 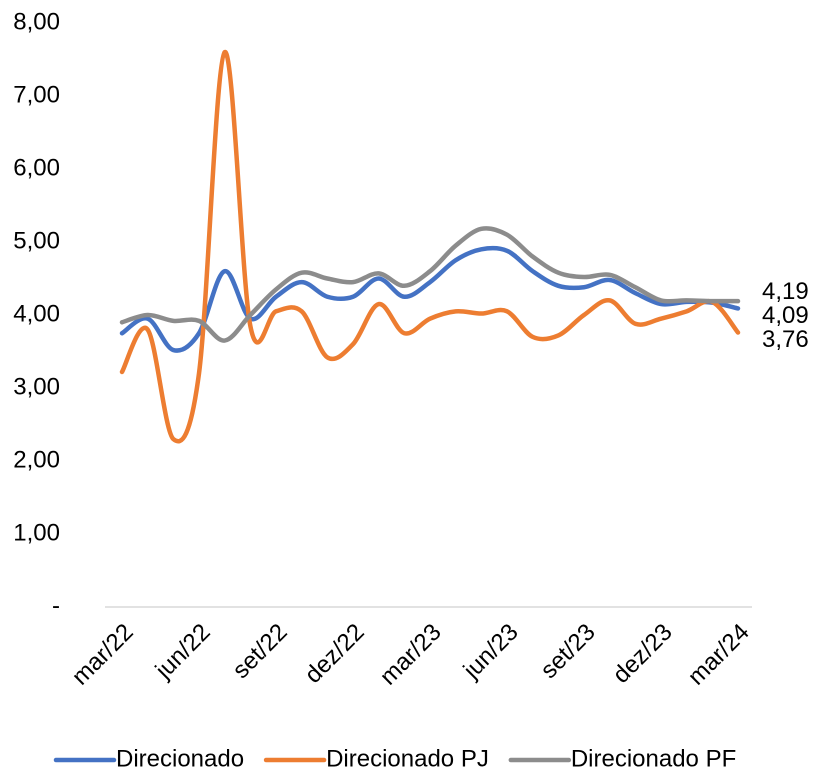 I want to click on legend-item: Direcionado PJ, so click(x=376, y=758).